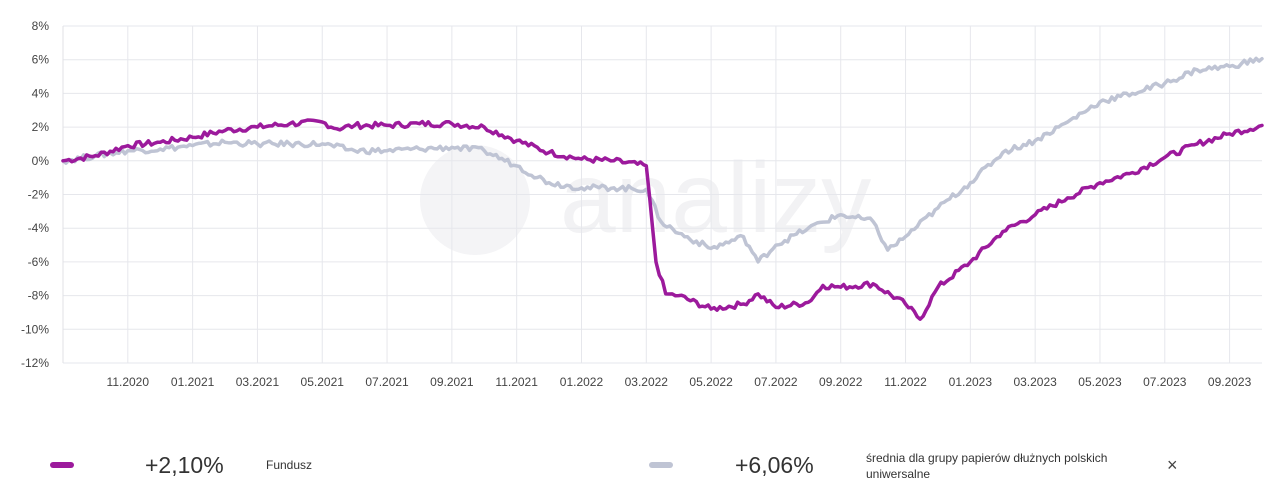 This screenshot has width=1285, height=496. What do you see at coordinates (35, 363) in the screenshot?
I see `y-tick-label: -12%` at bounding box center [35, 363].